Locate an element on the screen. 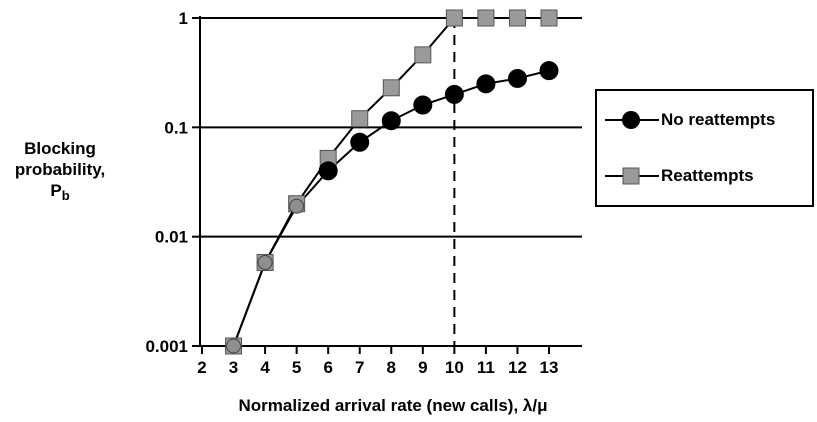 The image size is (817, 422). x-tick-label: 7 is located at coordinates (359, 367).